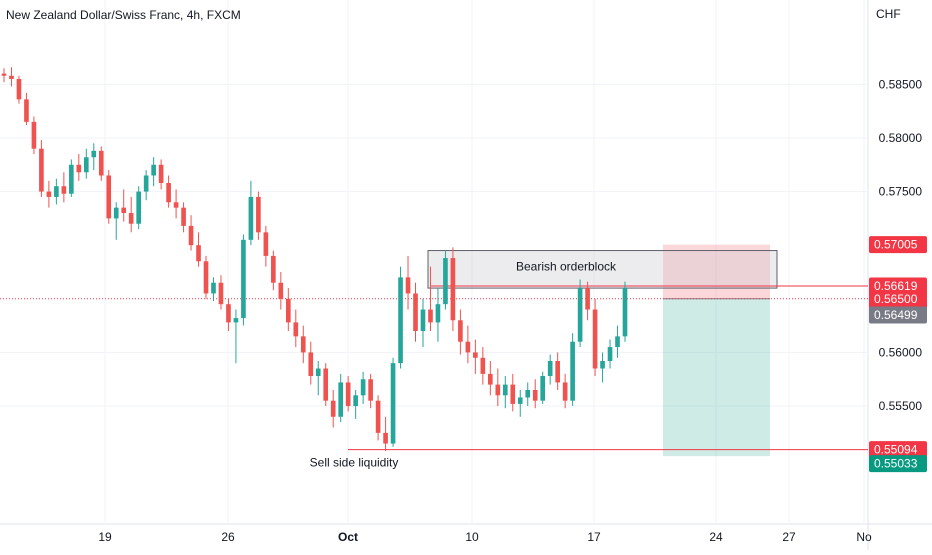 The height and width of the screenshot is (555, 932). I want to click on take-profit-zone, so click(716, 377).